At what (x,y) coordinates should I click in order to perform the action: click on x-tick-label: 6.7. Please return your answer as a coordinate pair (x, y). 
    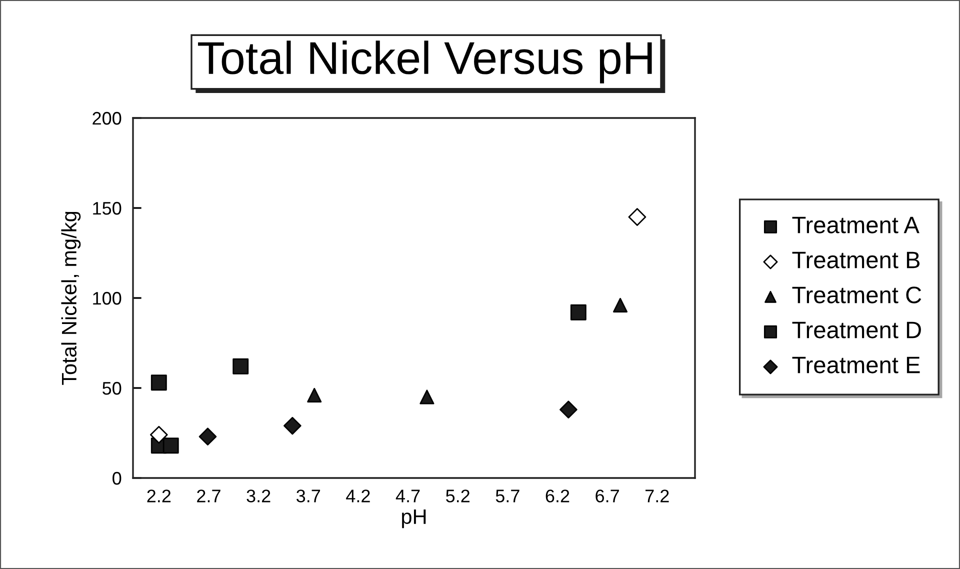
    Looking at the image, I should click on (607, 496).